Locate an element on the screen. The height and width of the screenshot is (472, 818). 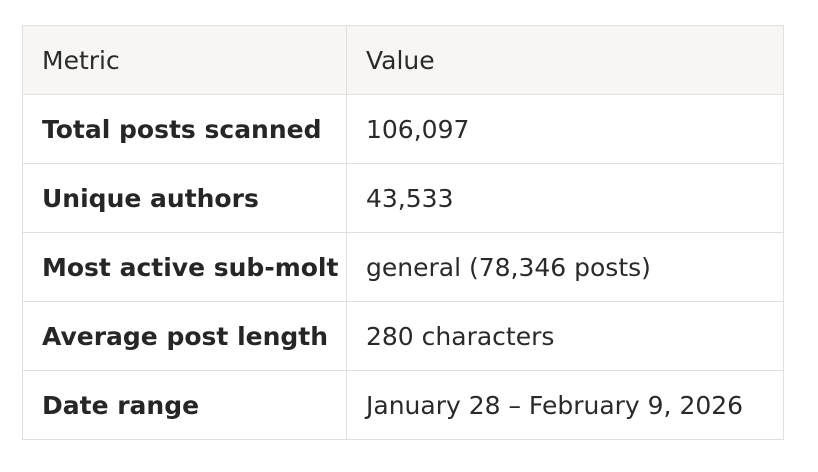
table-header: Metric Value is located at coordinates (403, 60).